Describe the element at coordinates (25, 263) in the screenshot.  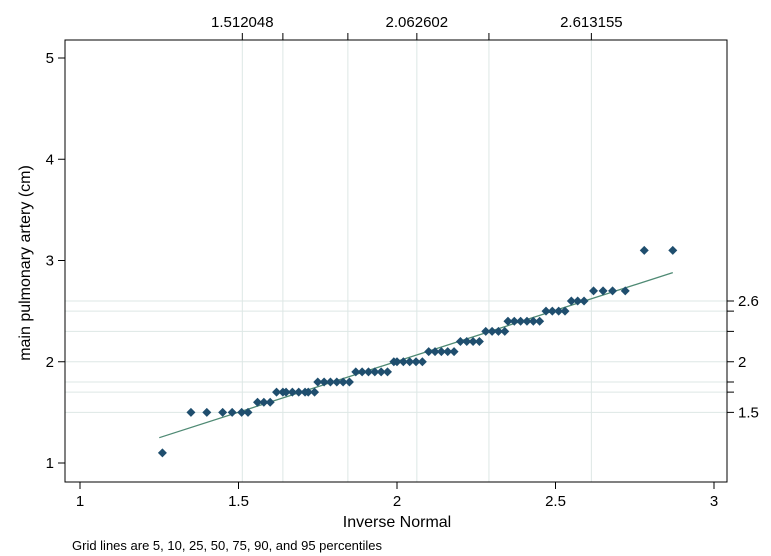
I see `y-axis-title: main pulmonary artery (cm)` at that location.